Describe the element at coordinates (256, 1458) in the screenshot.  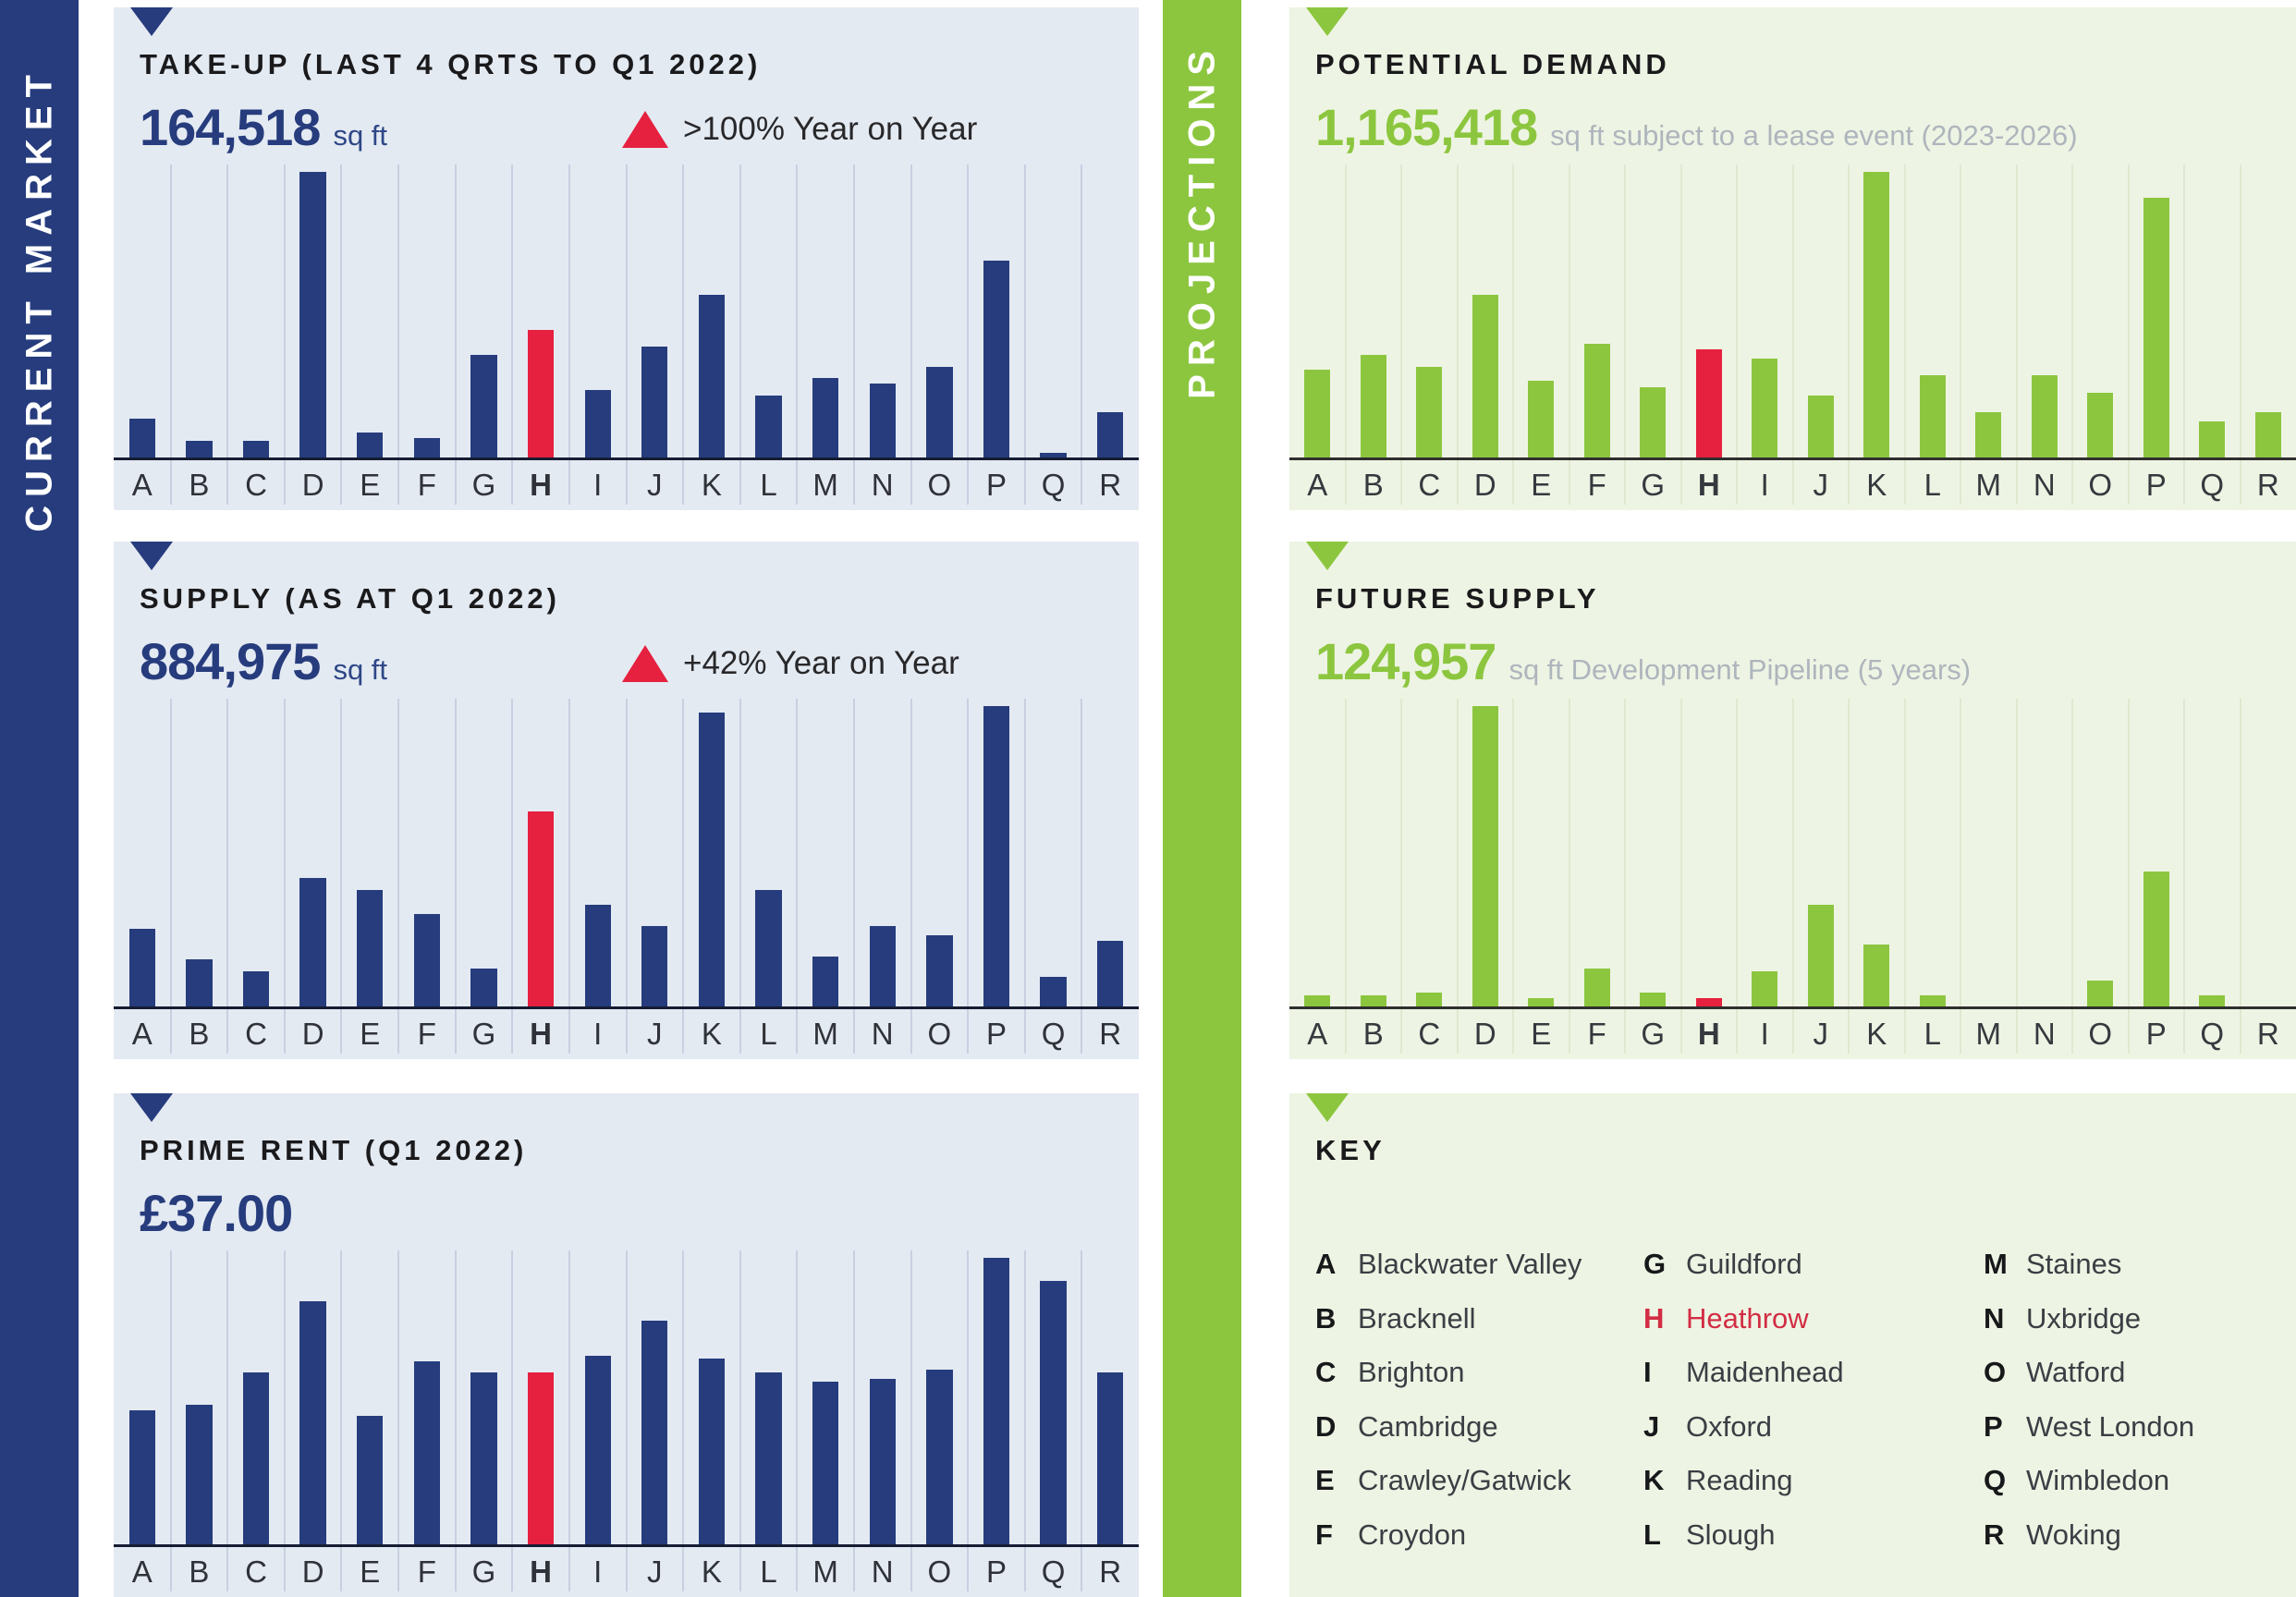
I see `bar-C` at that location.